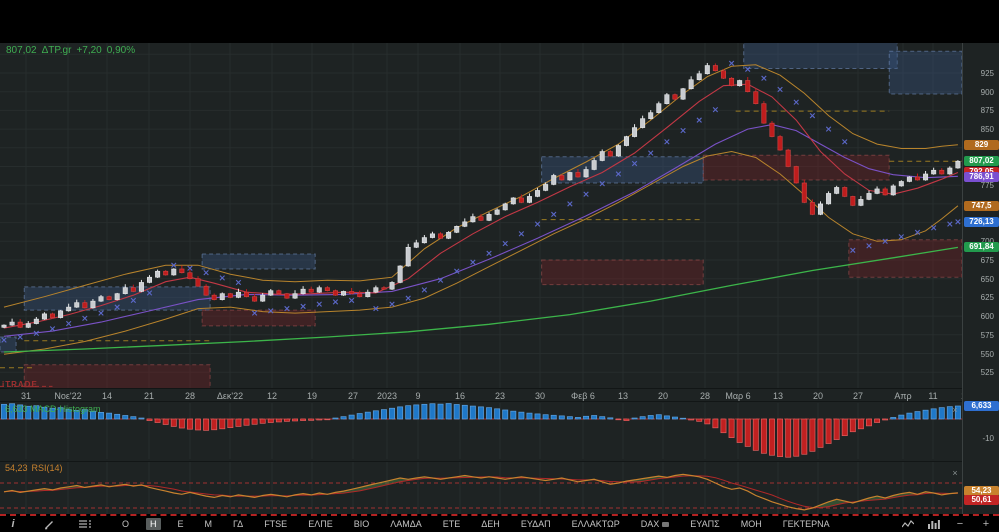 The image size is (999, 532). I want to click on tab-label: ΕΥΔΑΠ, so click(535, 524).